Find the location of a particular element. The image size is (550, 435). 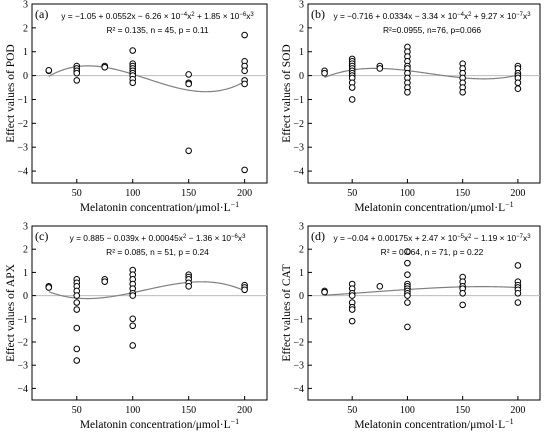

panel-label: (a) is located at coordinates (41, 14).